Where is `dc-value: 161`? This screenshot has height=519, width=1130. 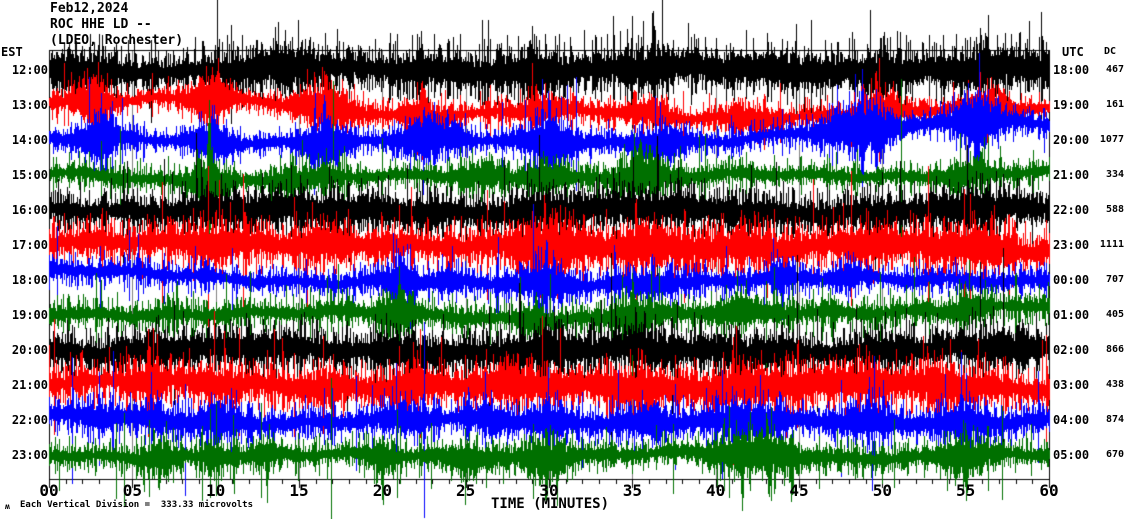
dc-value: 161 is located at coordinates (1114, 104).